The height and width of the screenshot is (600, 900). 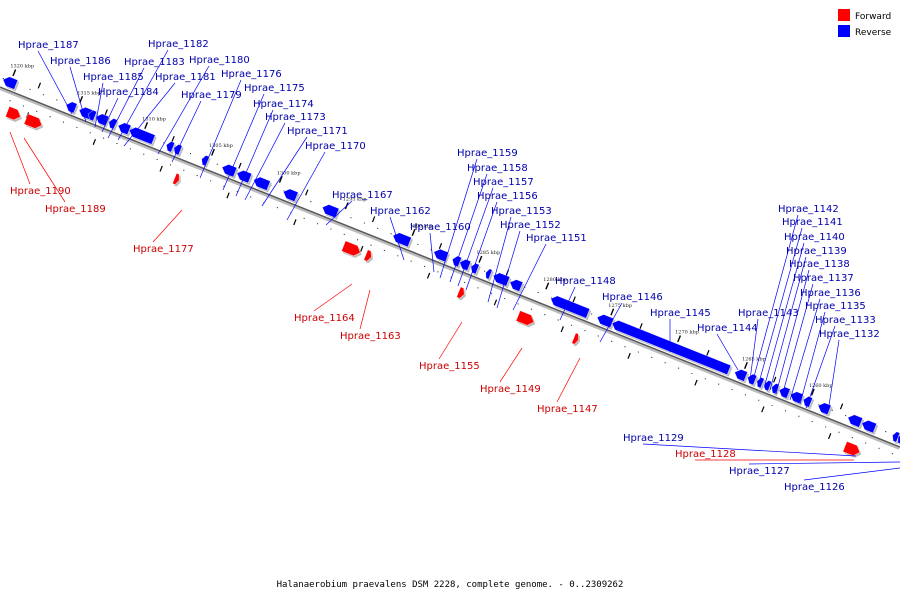 I want to click on gene-label: Hprae_1141, so click(x=812, y=222).